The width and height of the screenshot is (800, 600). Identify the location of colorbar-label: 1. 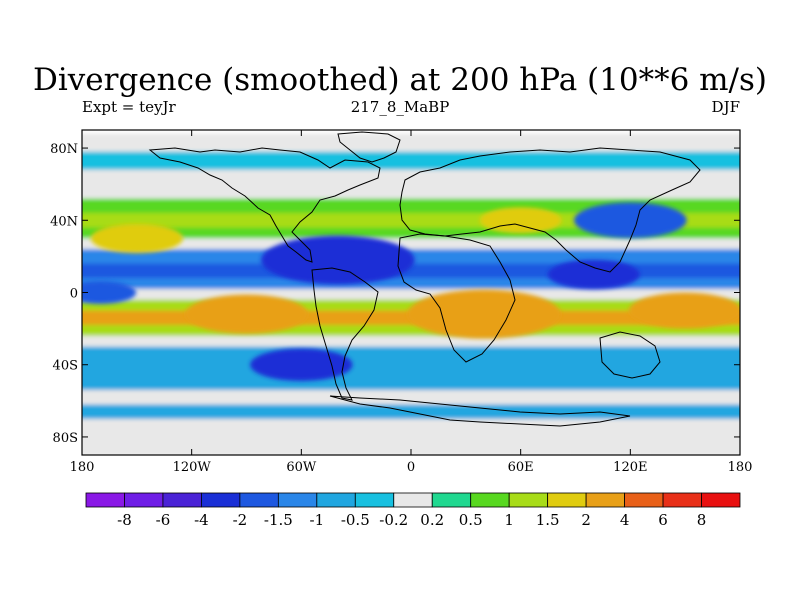
(509, 520).